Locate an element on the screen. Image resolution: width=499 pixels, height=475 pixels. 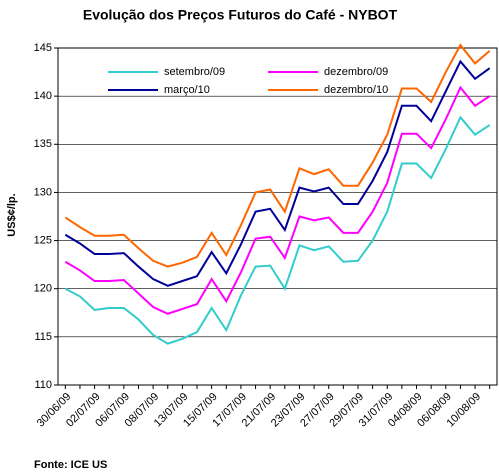
legend-label: dezembro/09 is located at coordinates (356, 72).